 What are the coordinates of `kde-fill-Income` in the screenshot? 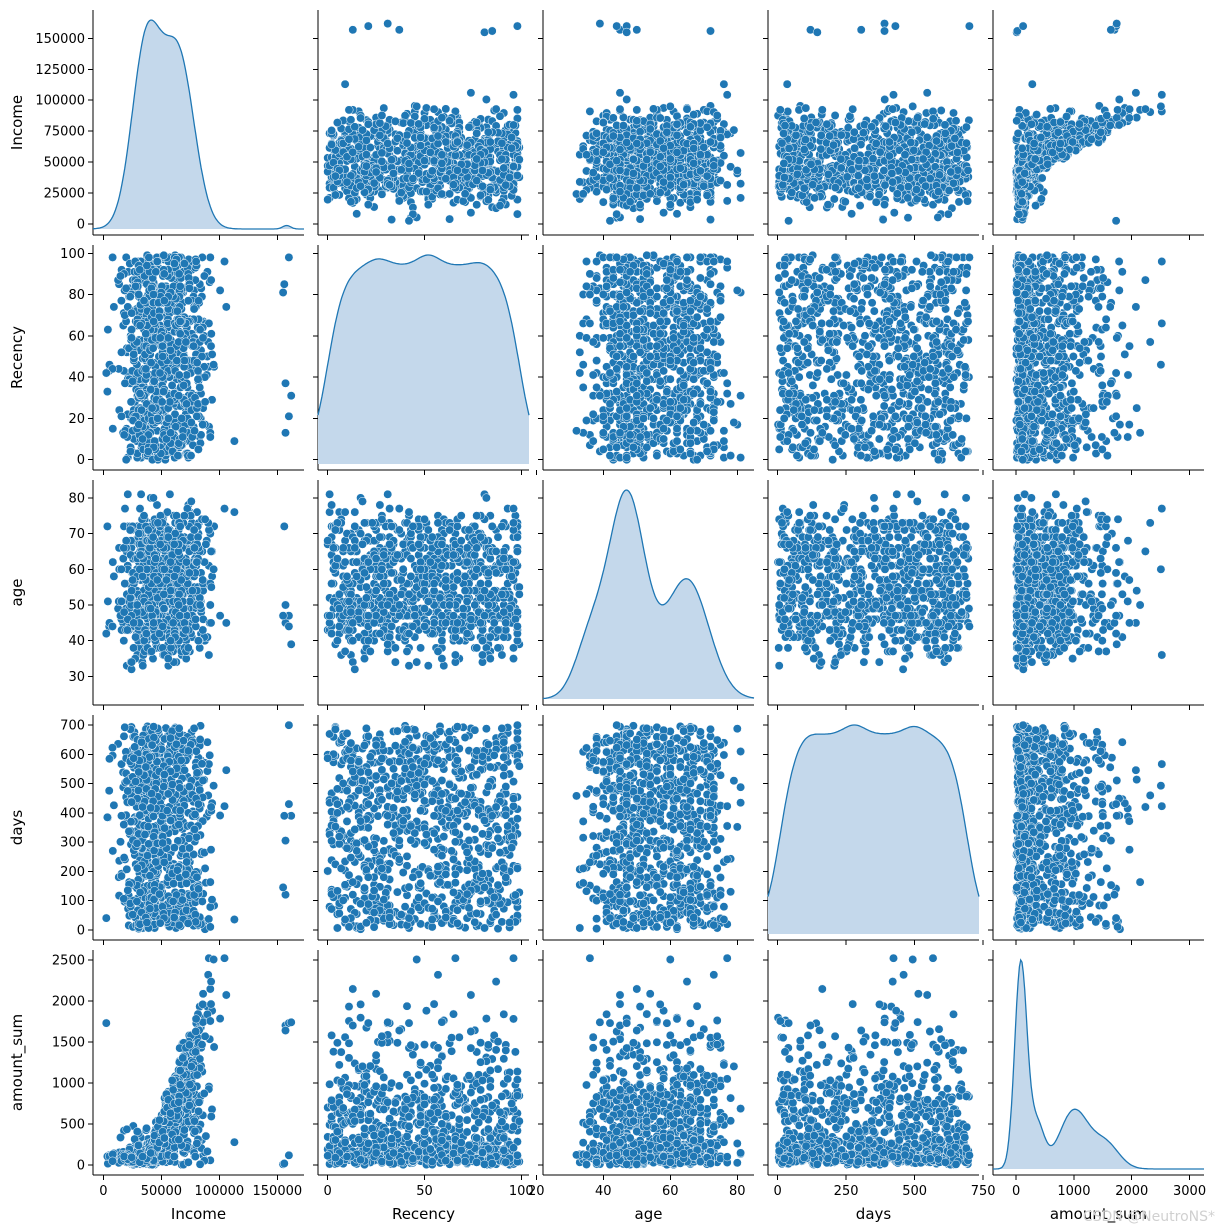 It's located at (198, 124).